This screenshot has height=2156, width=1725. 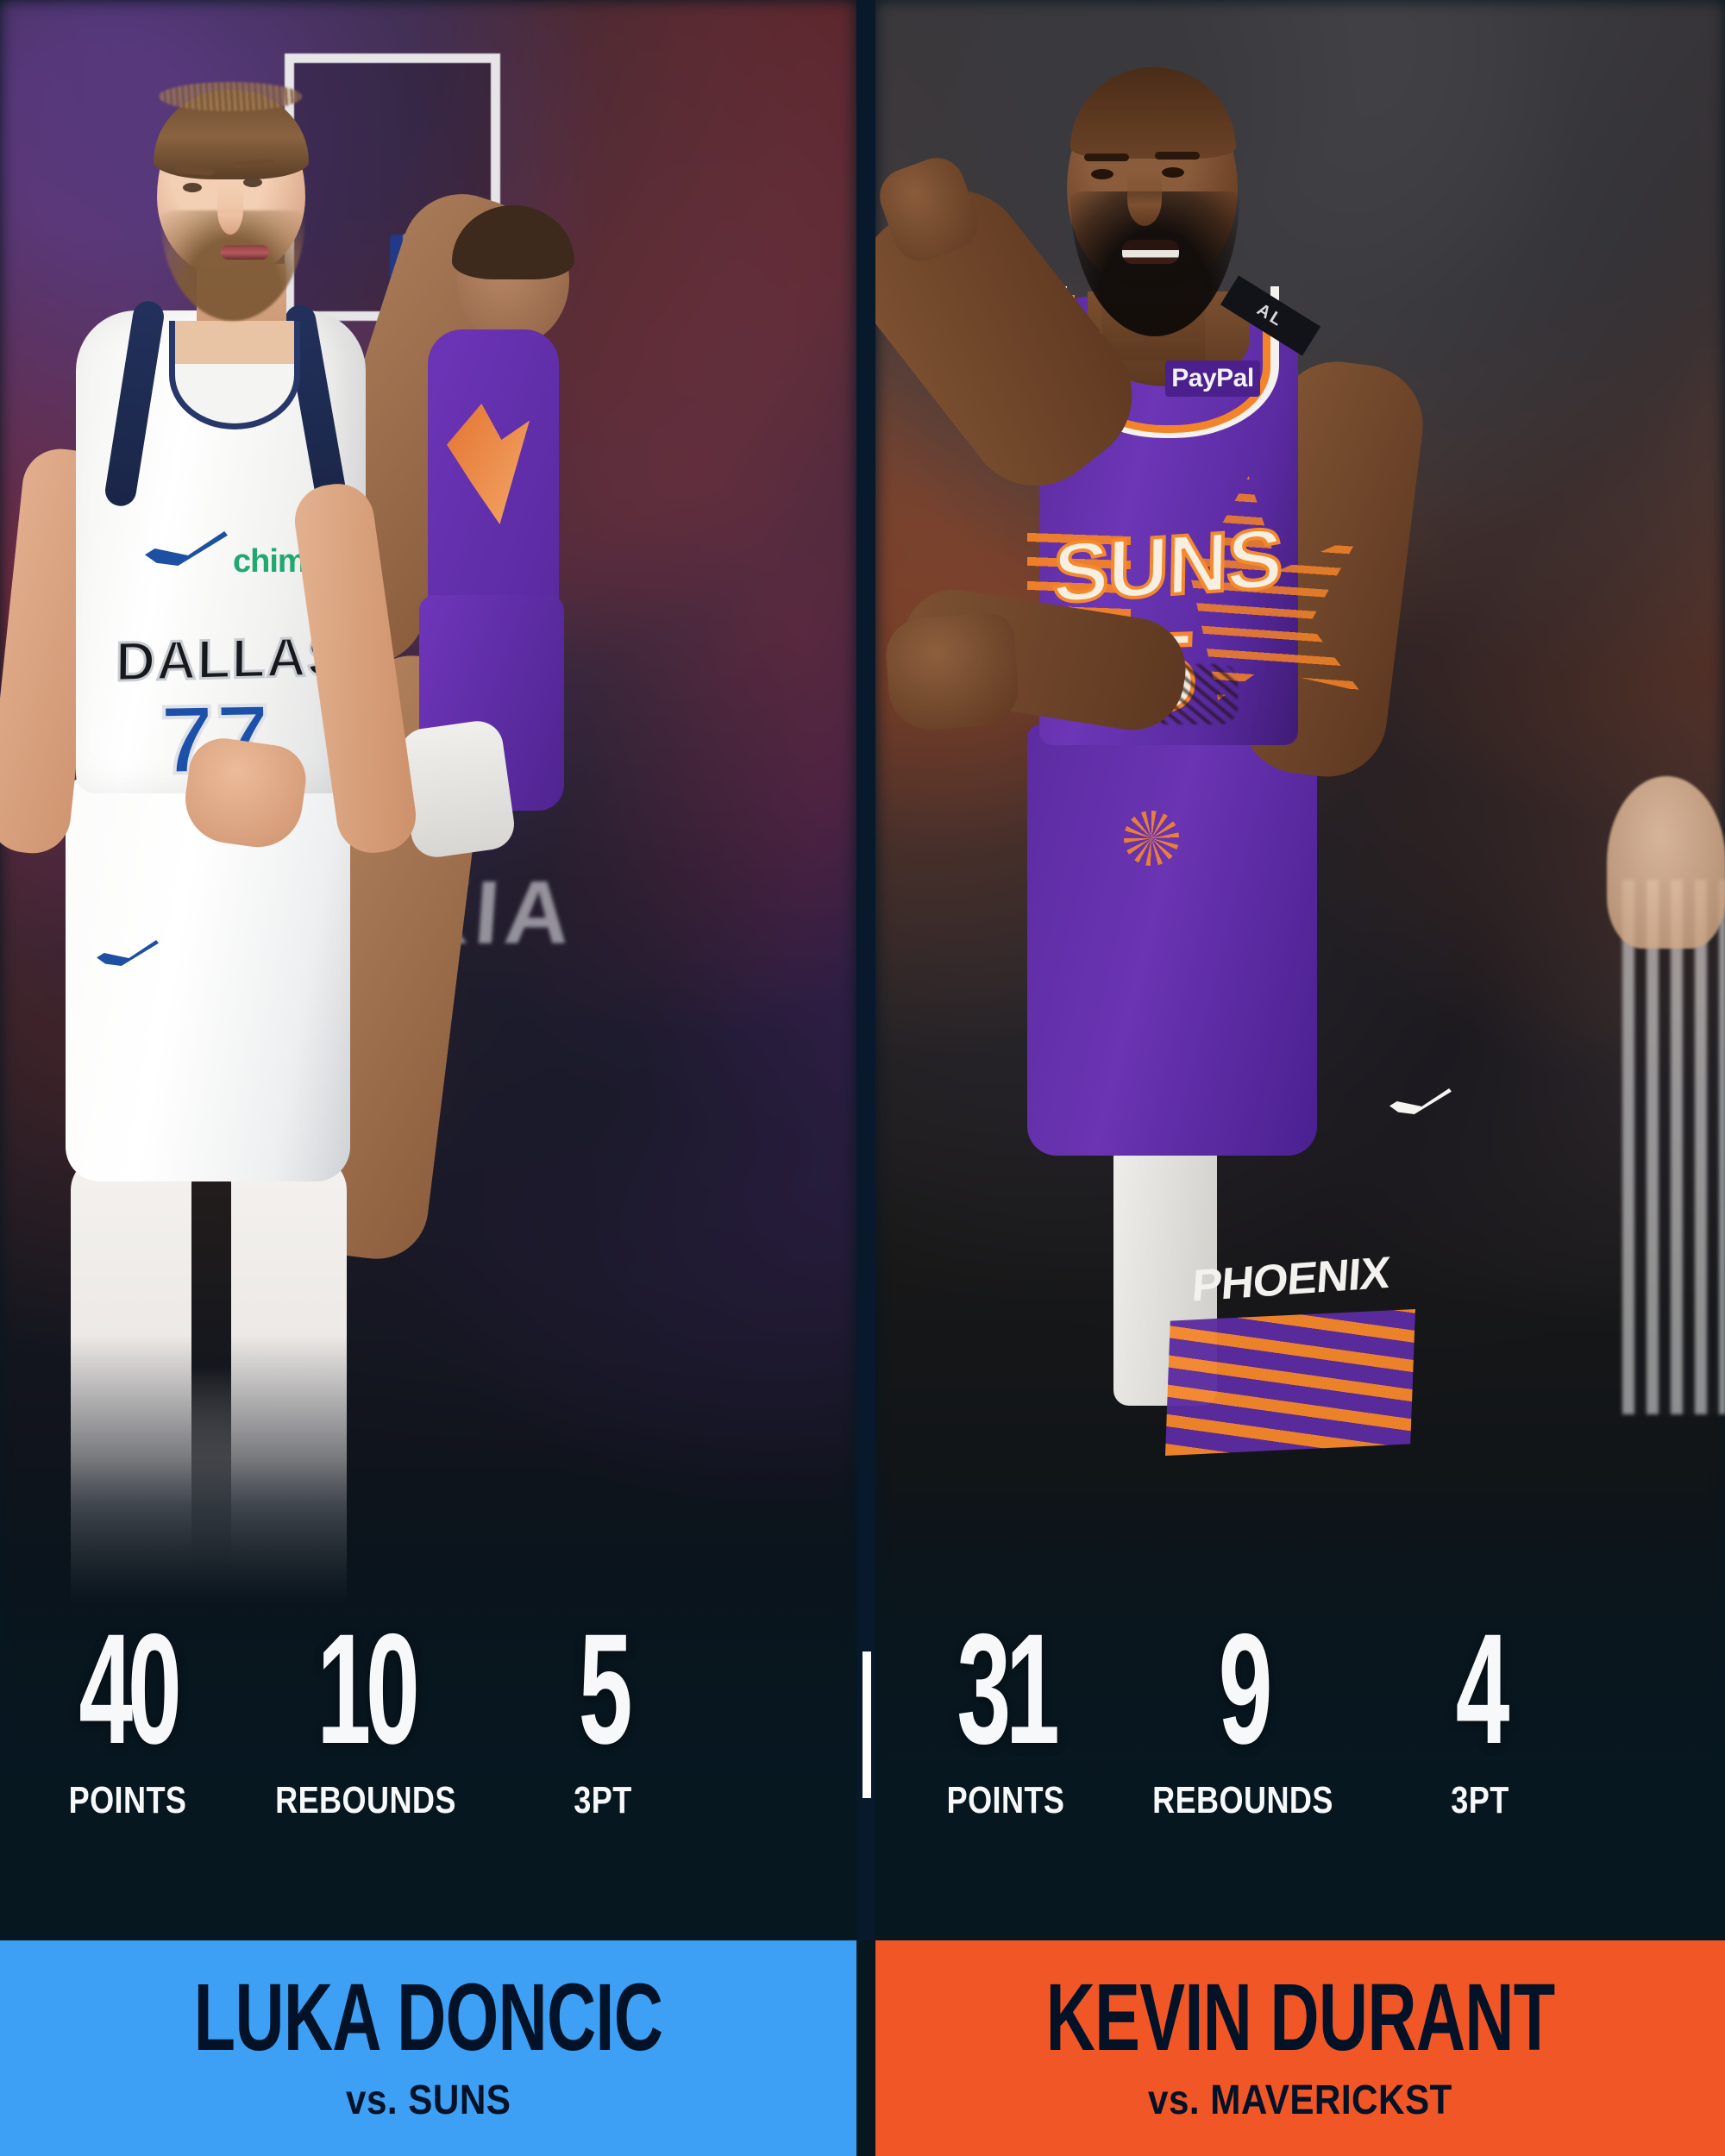 What do you see at coordinates (866, 2048) in the screenshot?
I see `banner-gap` at bounding box center [866, 2048].